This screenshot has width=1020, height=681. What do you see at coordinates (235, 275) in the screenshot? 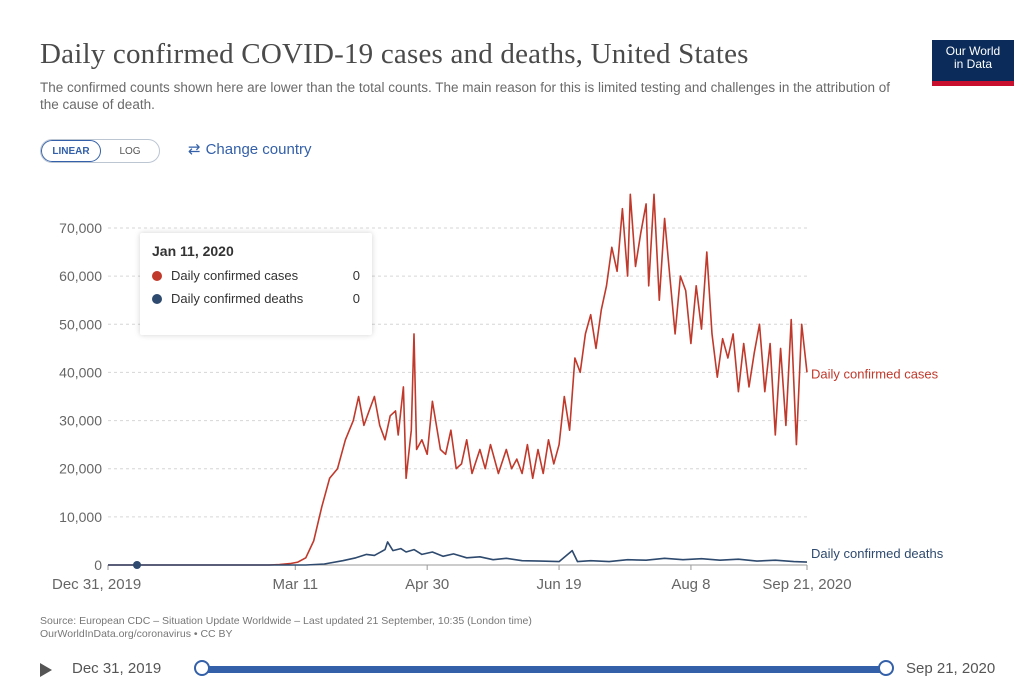
I see `tooltip-label-cases: Daily confirmed cases` at bounding box center [235, 275].